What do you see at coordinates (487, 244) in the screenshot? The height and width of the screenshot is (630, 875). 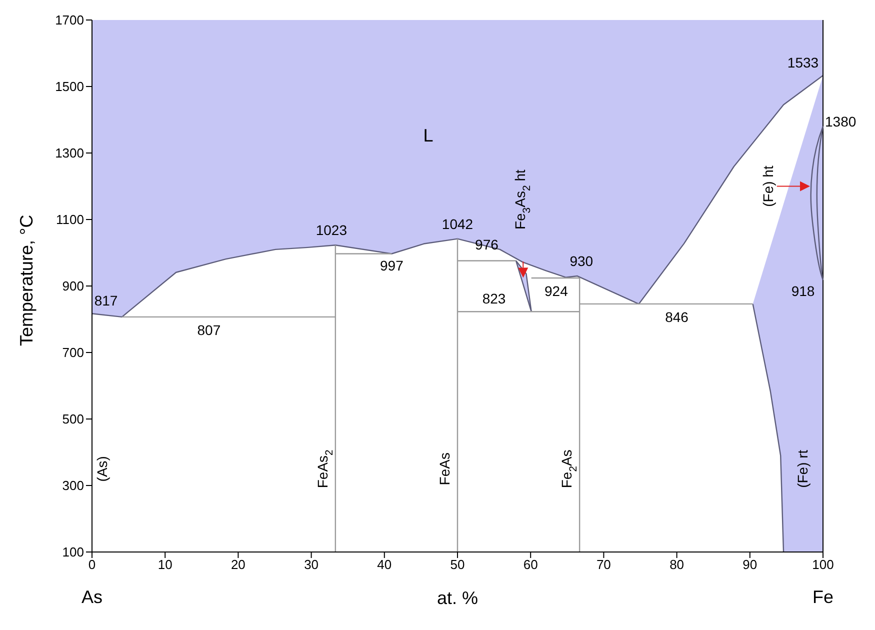 I see `annotation: 976` at bounding box center [487, 244].